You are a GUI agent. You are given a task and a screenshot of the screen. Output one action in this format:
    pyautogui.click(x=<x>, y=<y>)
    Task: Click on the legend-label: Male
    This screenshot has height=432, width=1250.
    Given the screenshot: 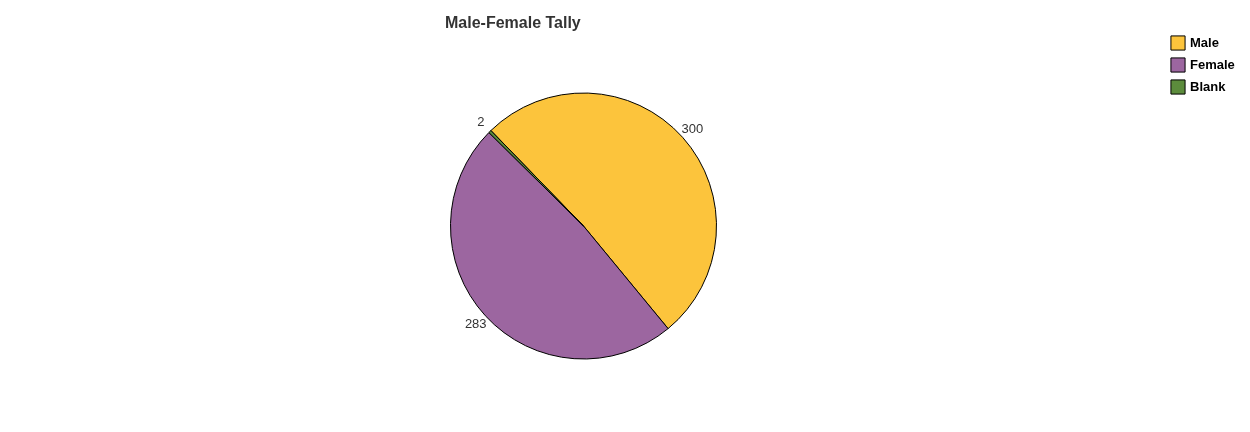 What is the action you would take?
    pyautogui.click(x=1204, y=42)
    